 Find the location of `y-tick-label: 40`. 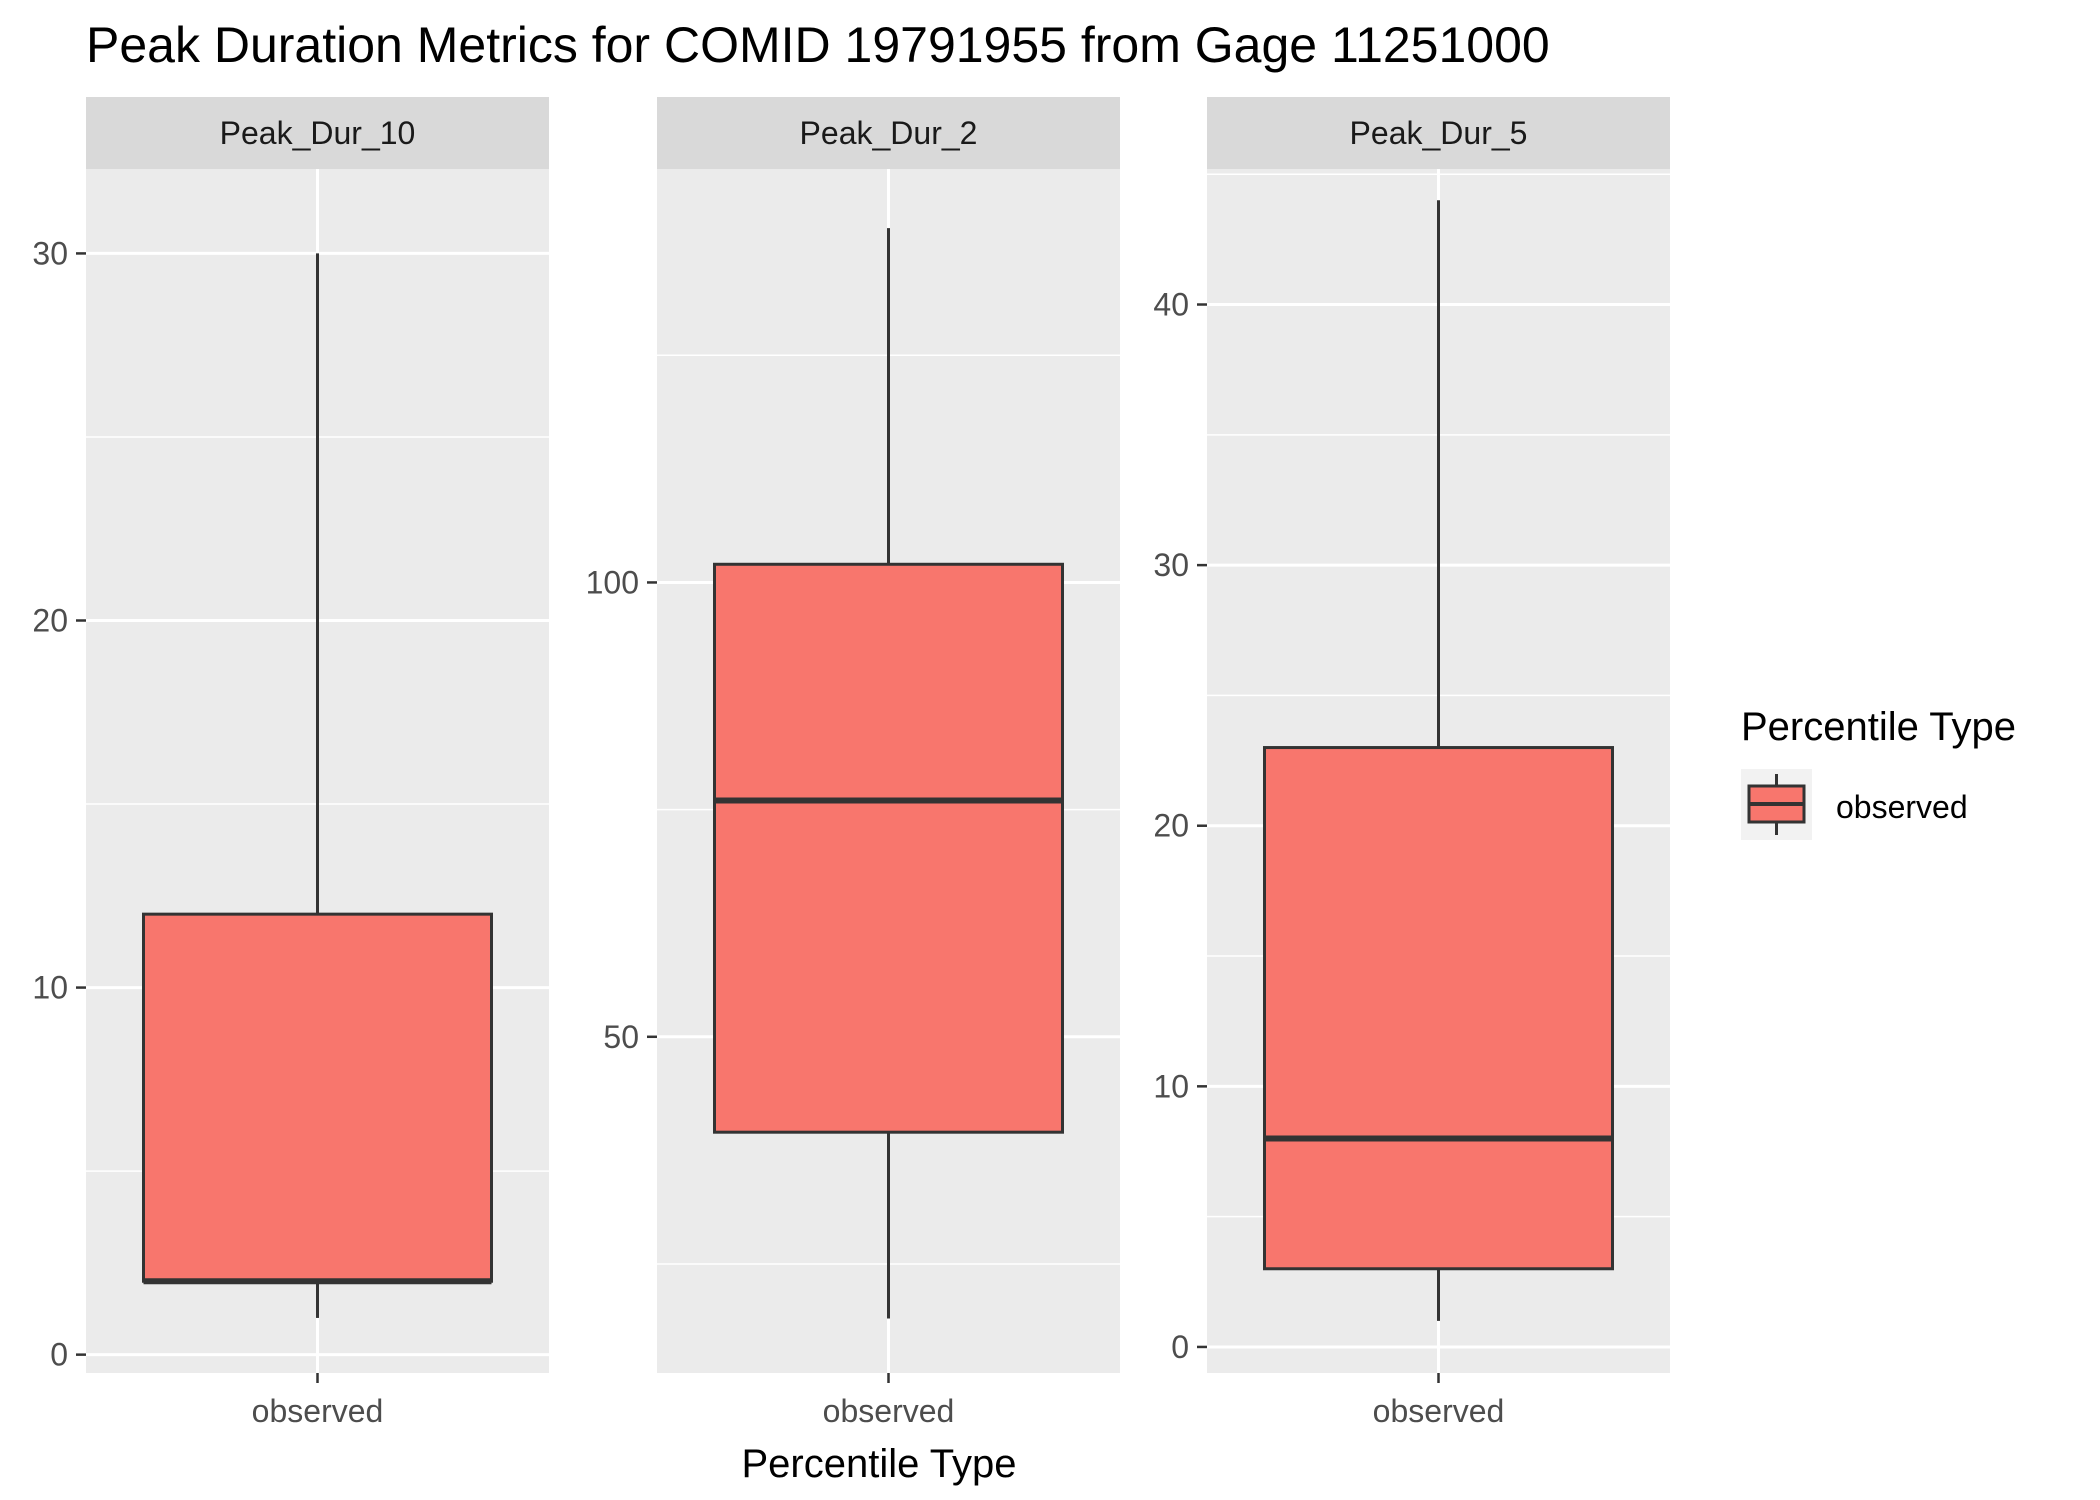

y-tick-label: 40 is located at coordinates (1171, 305).